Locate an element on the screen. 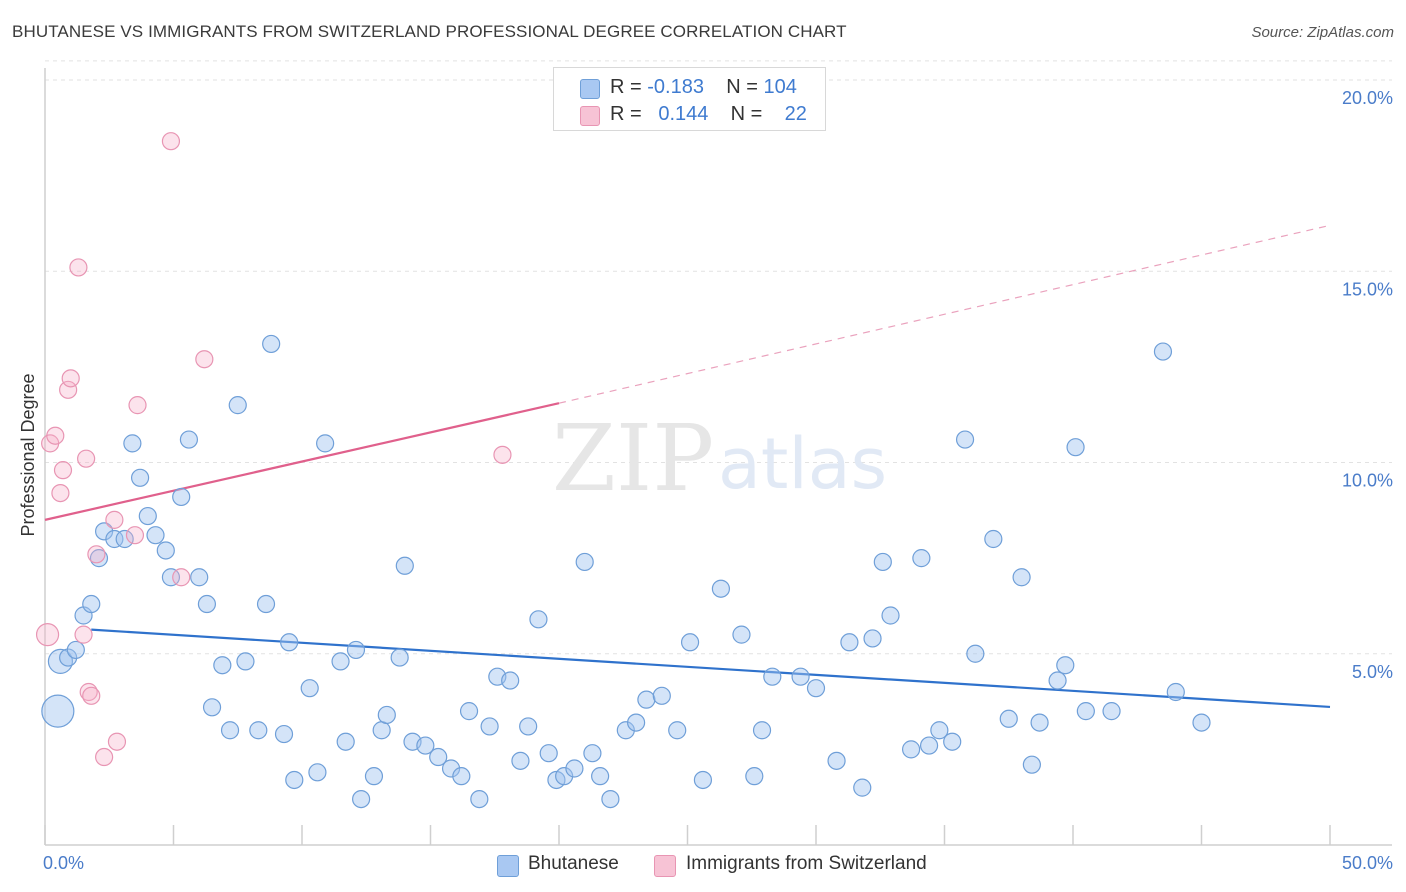 Image resolution: width=1406 pixels, height=892 pixels. trend-line-bhutanese is located at coordinates (711, 668).